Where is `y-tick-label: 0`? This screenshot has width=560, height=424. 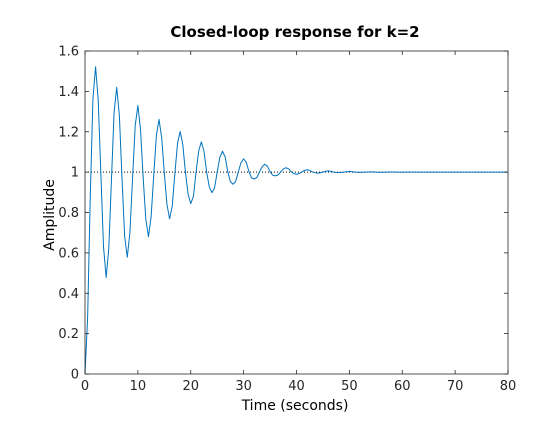
y-tick-label: 0 is located at coordinates (75, 375).